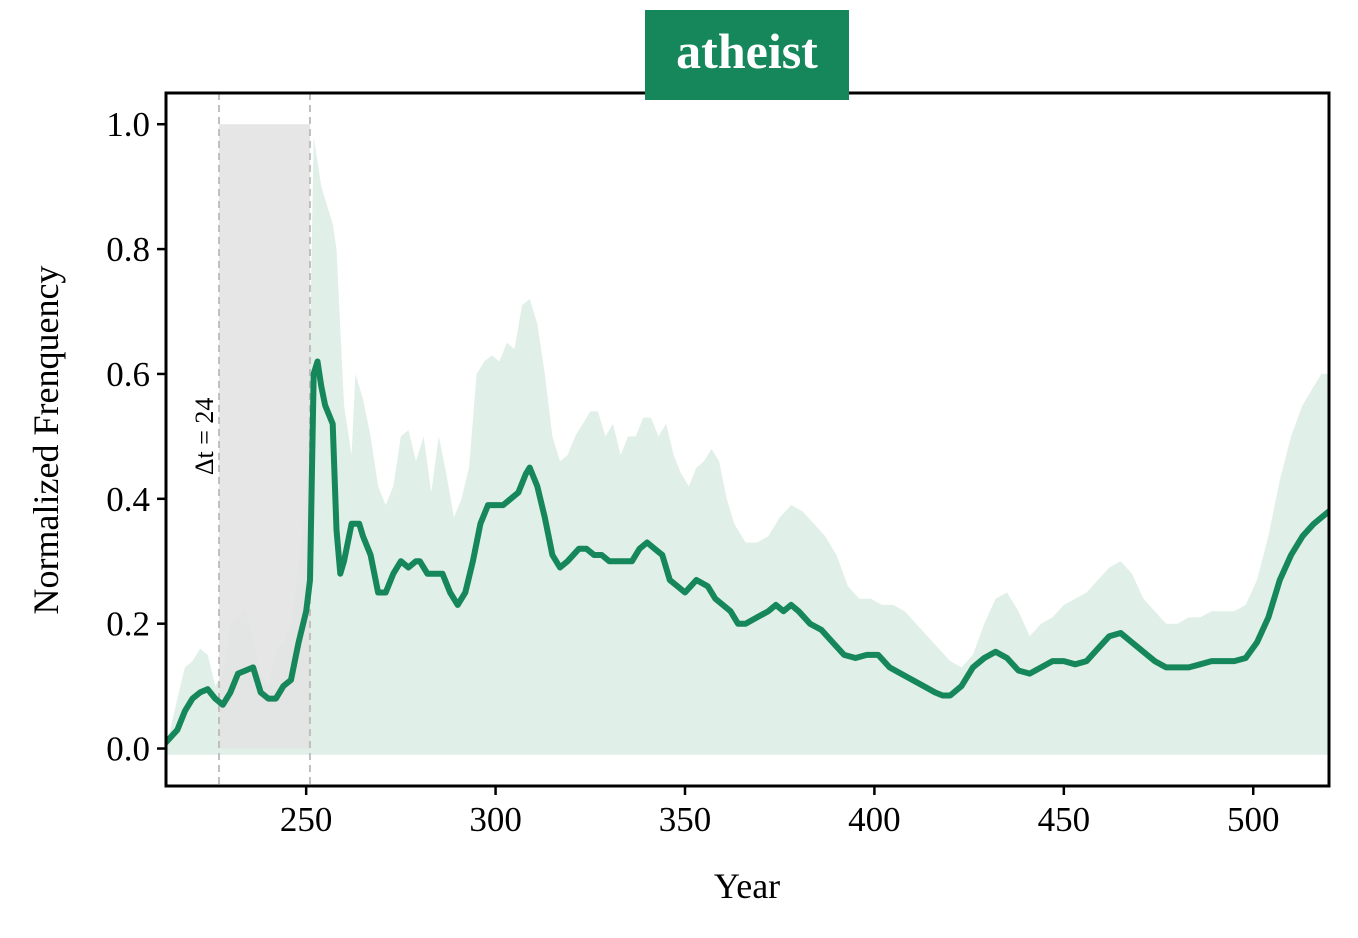 The height and width of the screenshot is (938, 1358). Describe the element at coordinates (204, 437) in the screenshot. I see `window-annotation: Δt = 24` at that location.